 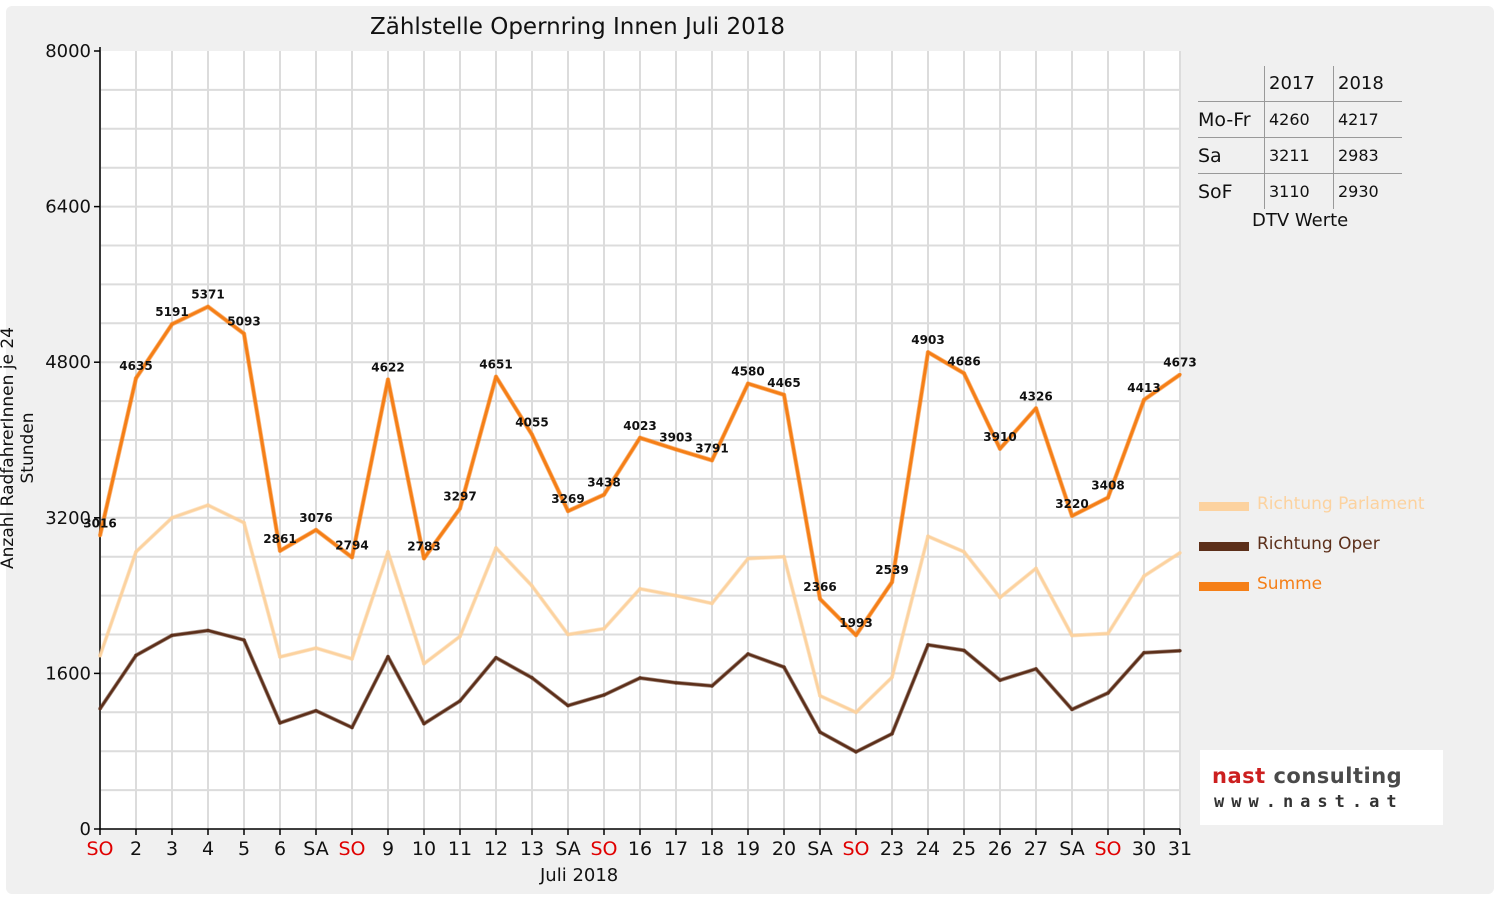 What do you see at coordinates (208, 849) in the screenshot?
I see `x-tick-label: 4` at bounding box center [208, 849].